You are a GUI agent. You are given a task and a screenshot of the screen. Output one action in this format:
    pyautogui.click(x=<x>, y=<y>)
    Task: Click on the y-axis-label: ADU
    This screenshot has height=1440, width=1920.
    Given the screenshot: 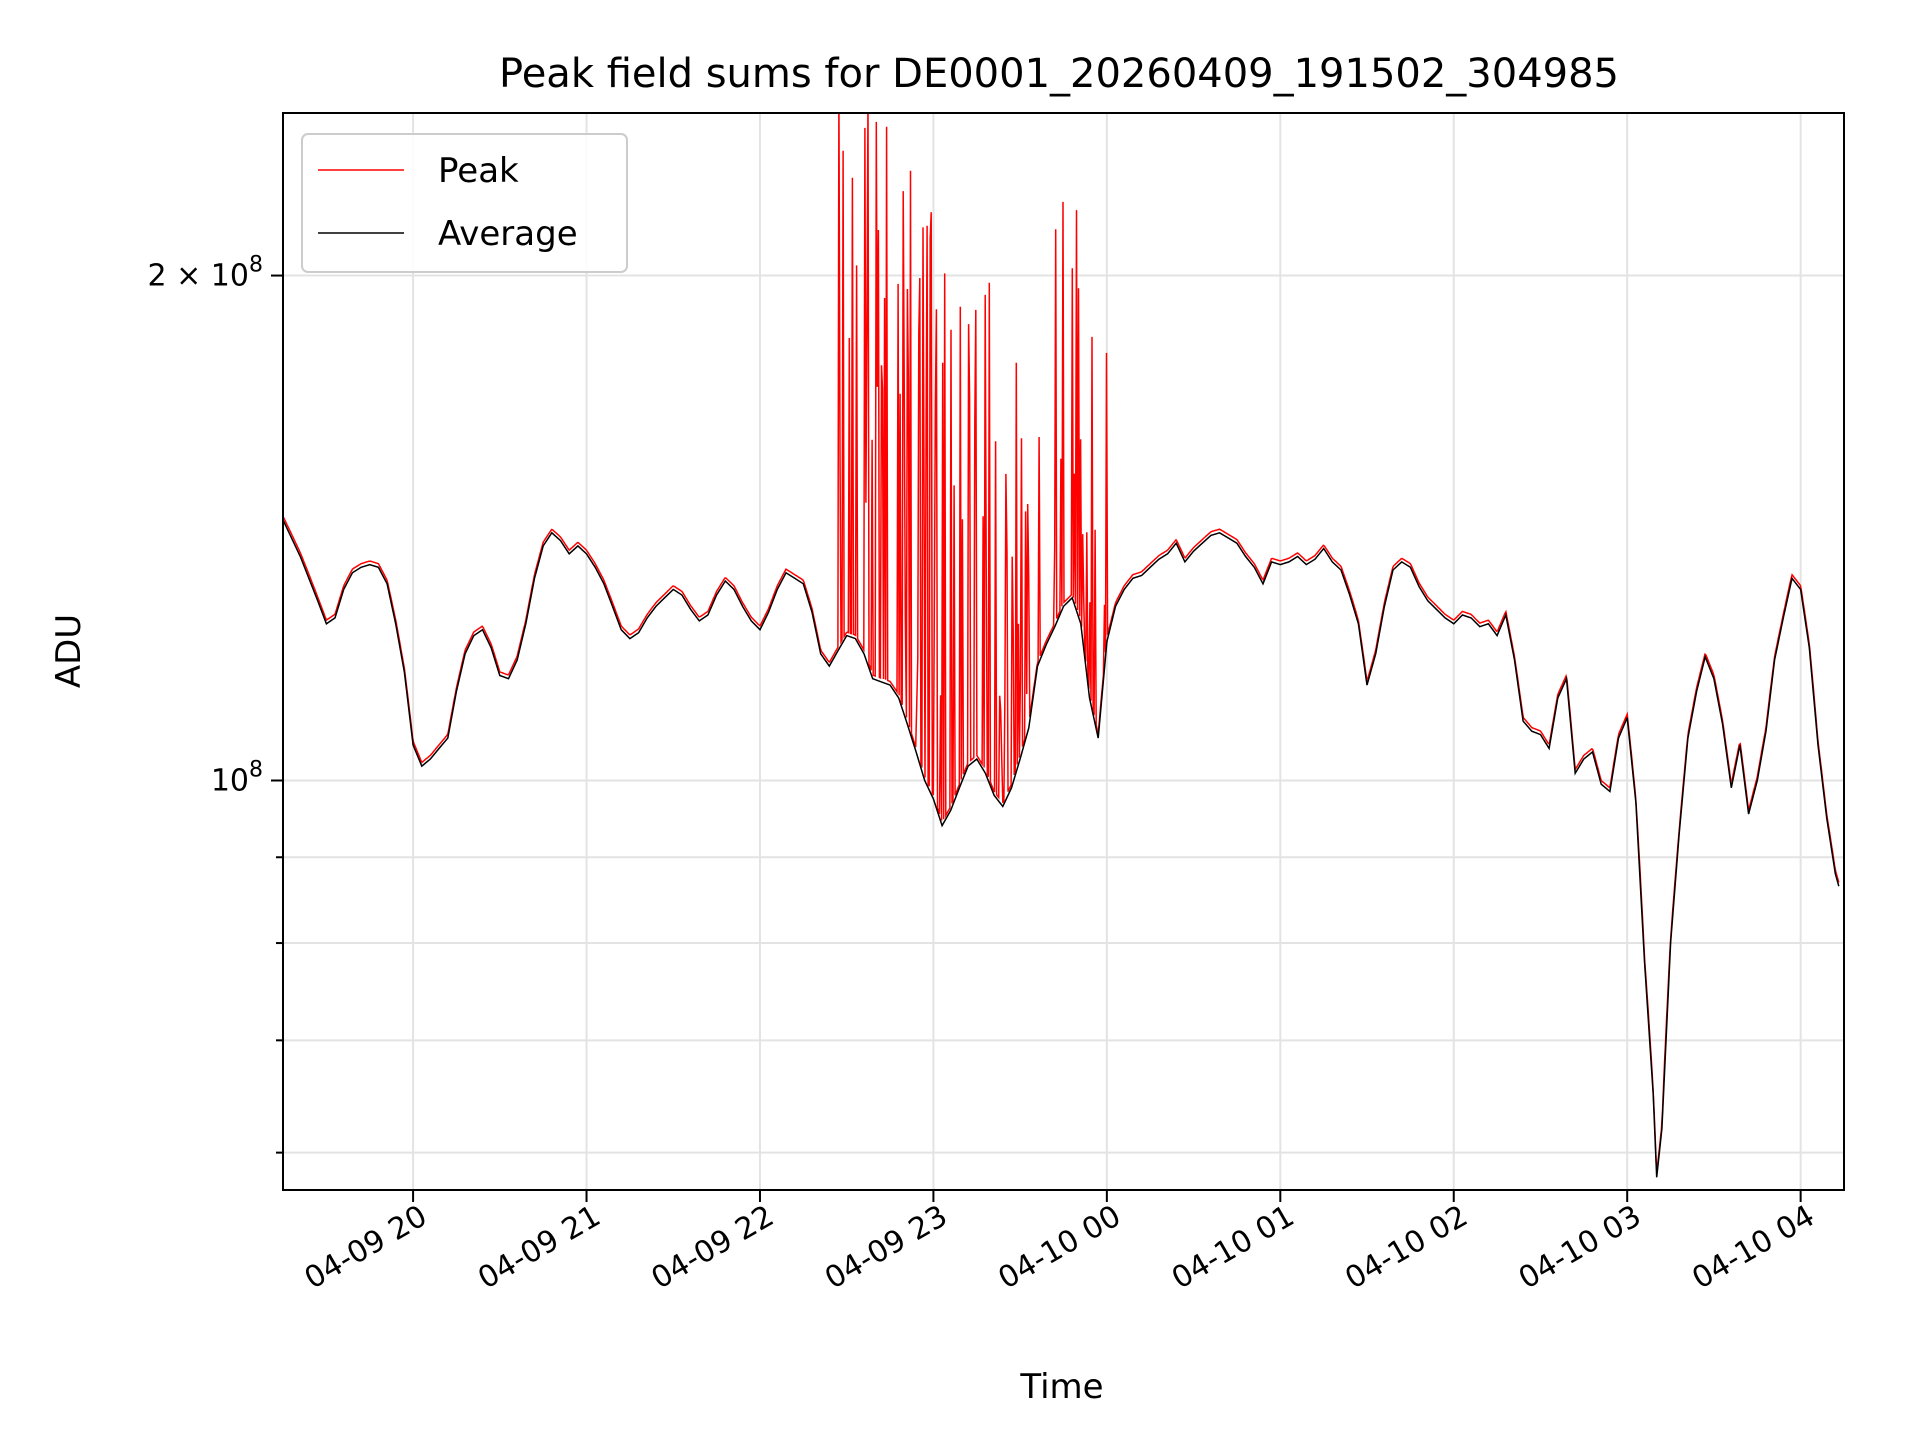 What is the action you would take?
    pyautogui.click(x=69, y=651)
    